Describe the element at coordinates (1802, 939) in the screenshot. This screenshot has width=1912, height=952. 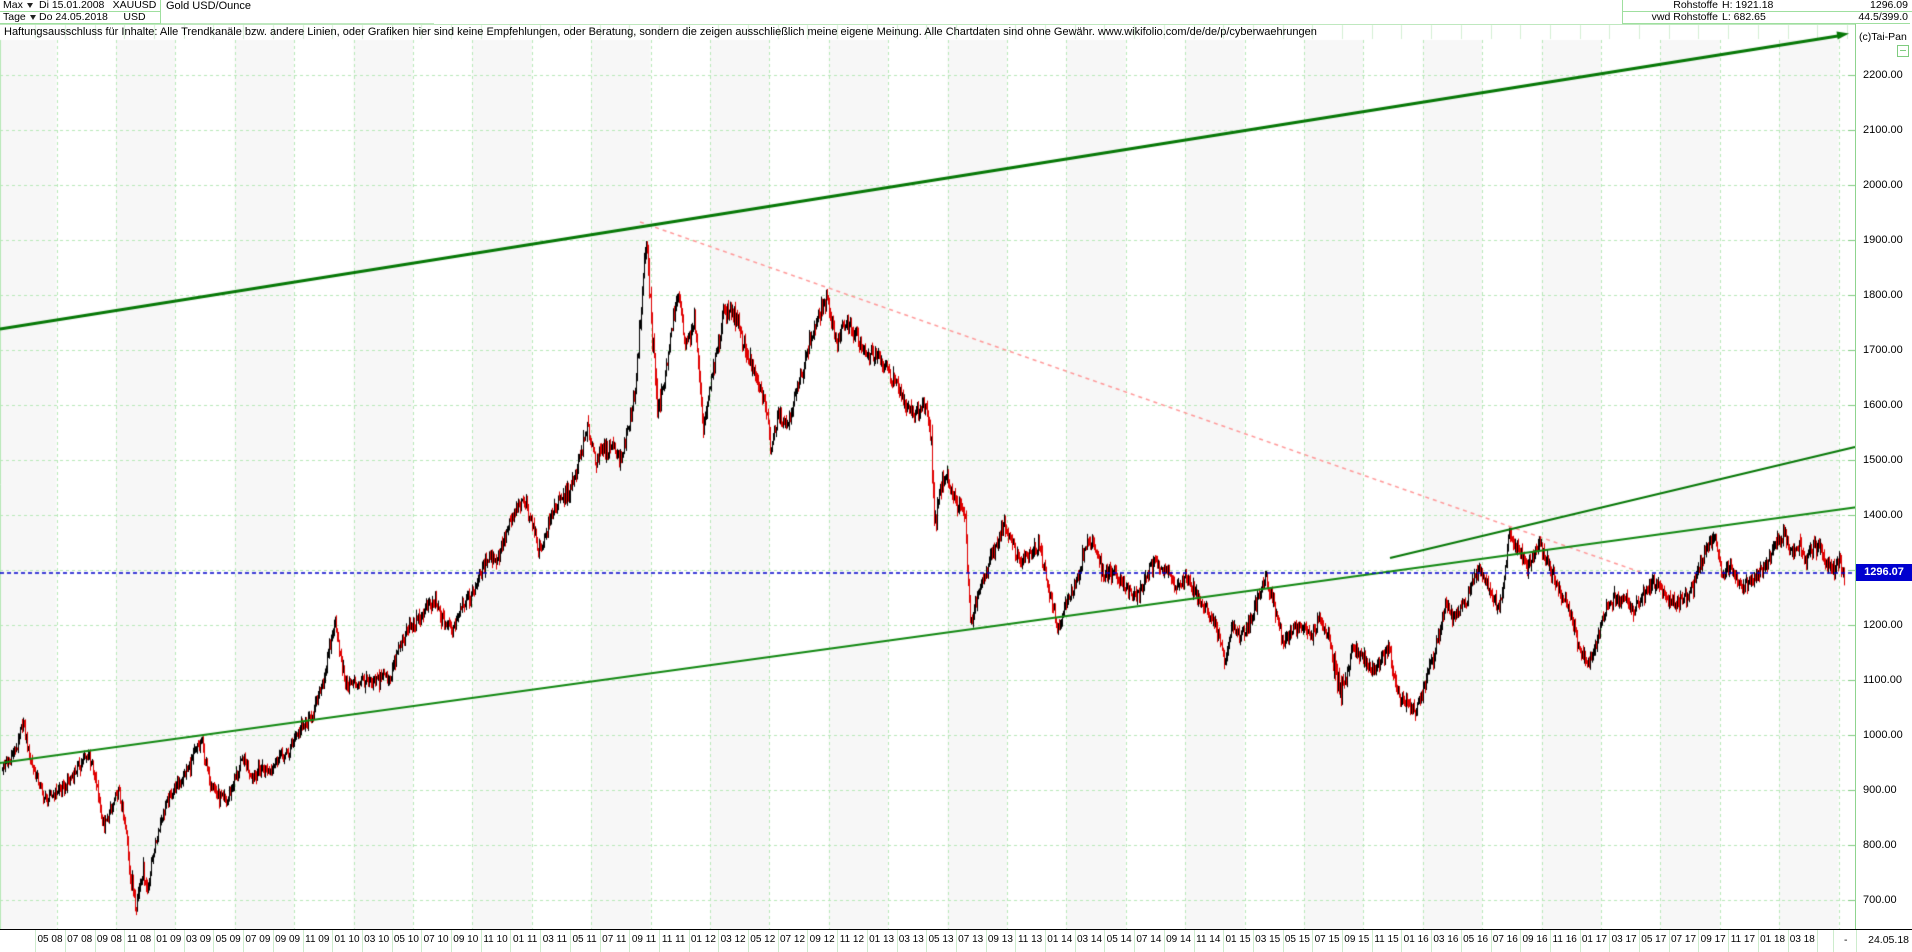
I see `x-axis-label: 03 18` at that location.